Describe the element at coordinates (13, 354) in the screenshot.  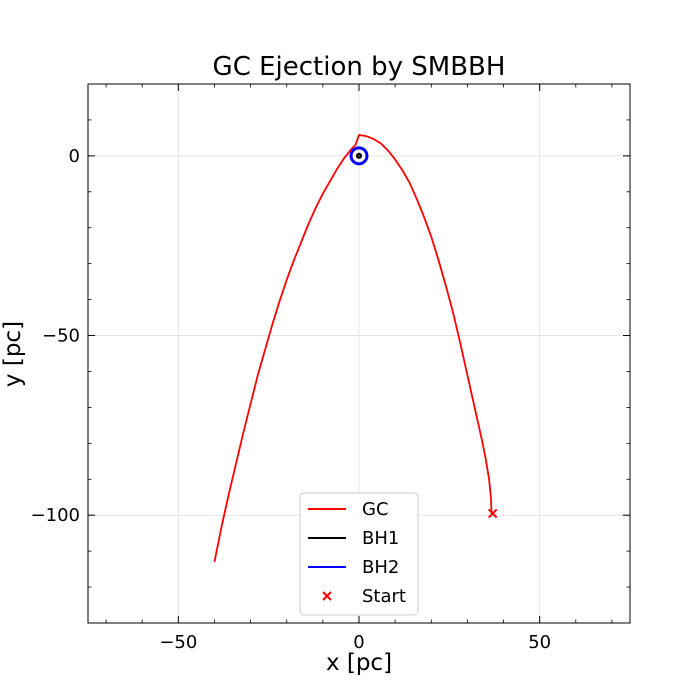
I see `y-axis-label: y [pc]` at that location.